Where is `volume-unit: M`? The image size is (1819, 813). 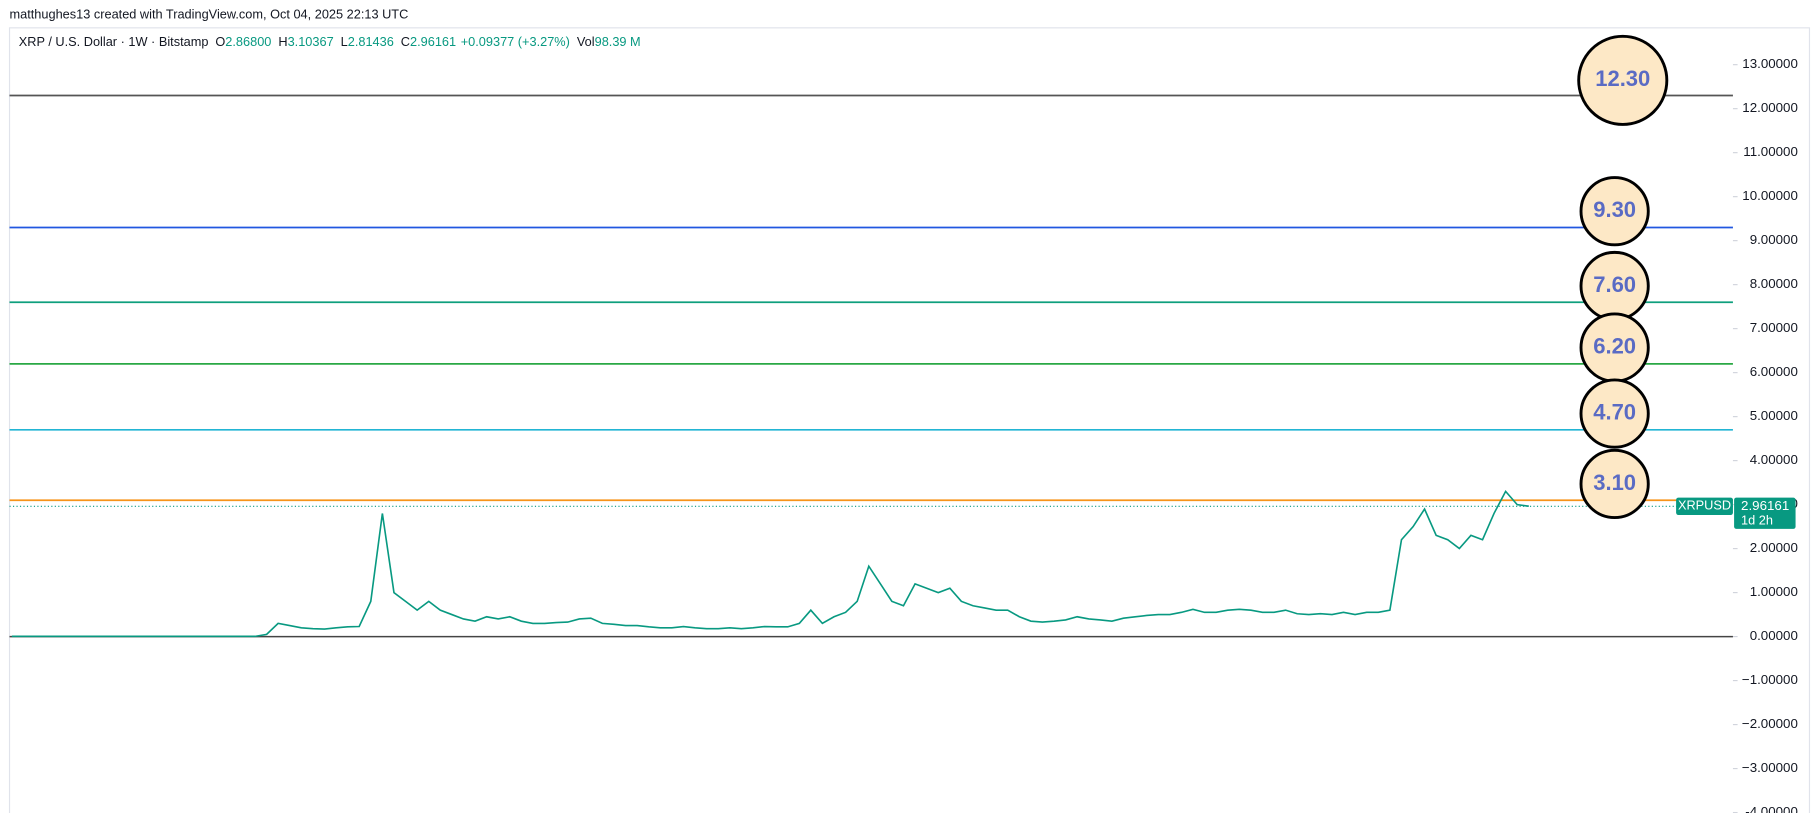 volume-unit: M is located at coordinates (635, 41).